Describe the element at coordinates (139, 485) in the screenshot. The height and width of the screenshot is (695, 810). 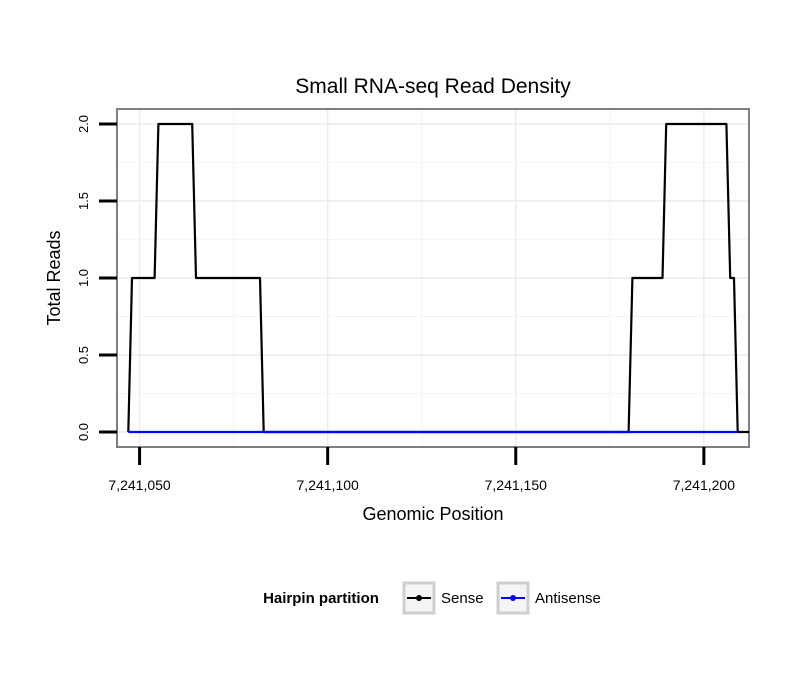
I see `x-tick-label: 7,241,050` at that location.